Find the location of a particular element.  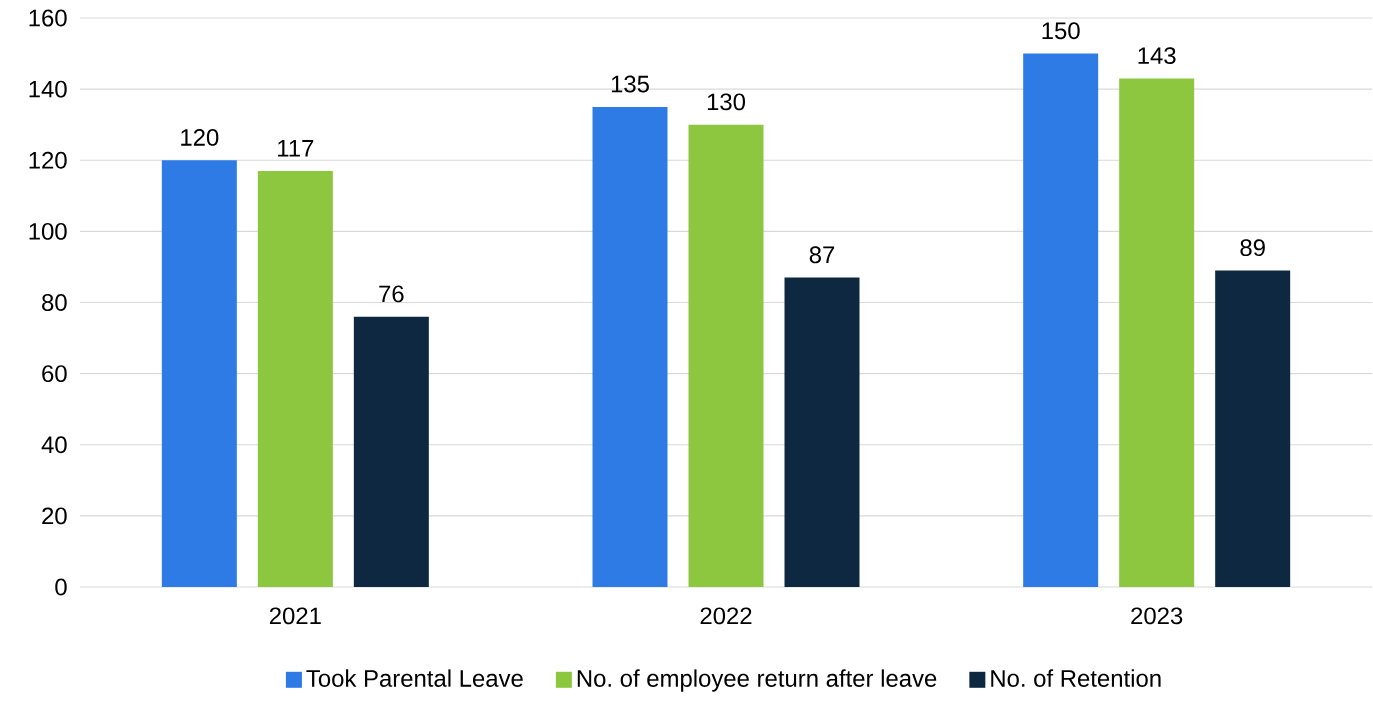

x-tick-label: 2022 is located at coordinates (726, 616).